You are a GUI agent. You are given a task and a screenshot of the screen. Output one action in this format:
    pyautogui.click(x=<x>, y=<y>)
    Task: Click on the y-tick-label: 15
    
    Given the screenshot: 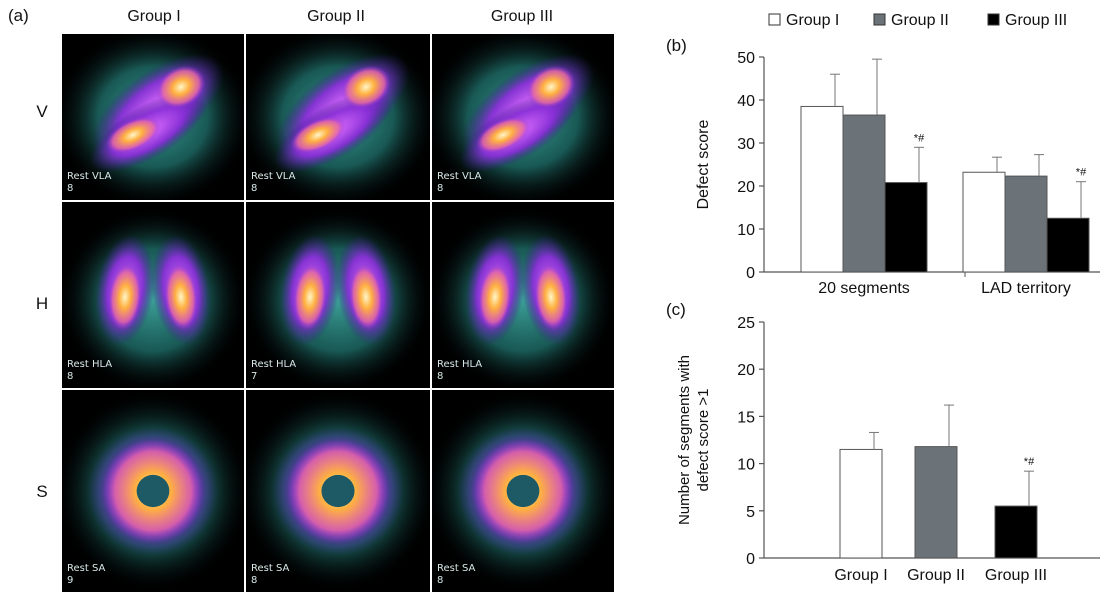 What is the action you would take?
    pyautogui.click(x=746, y=417)
    